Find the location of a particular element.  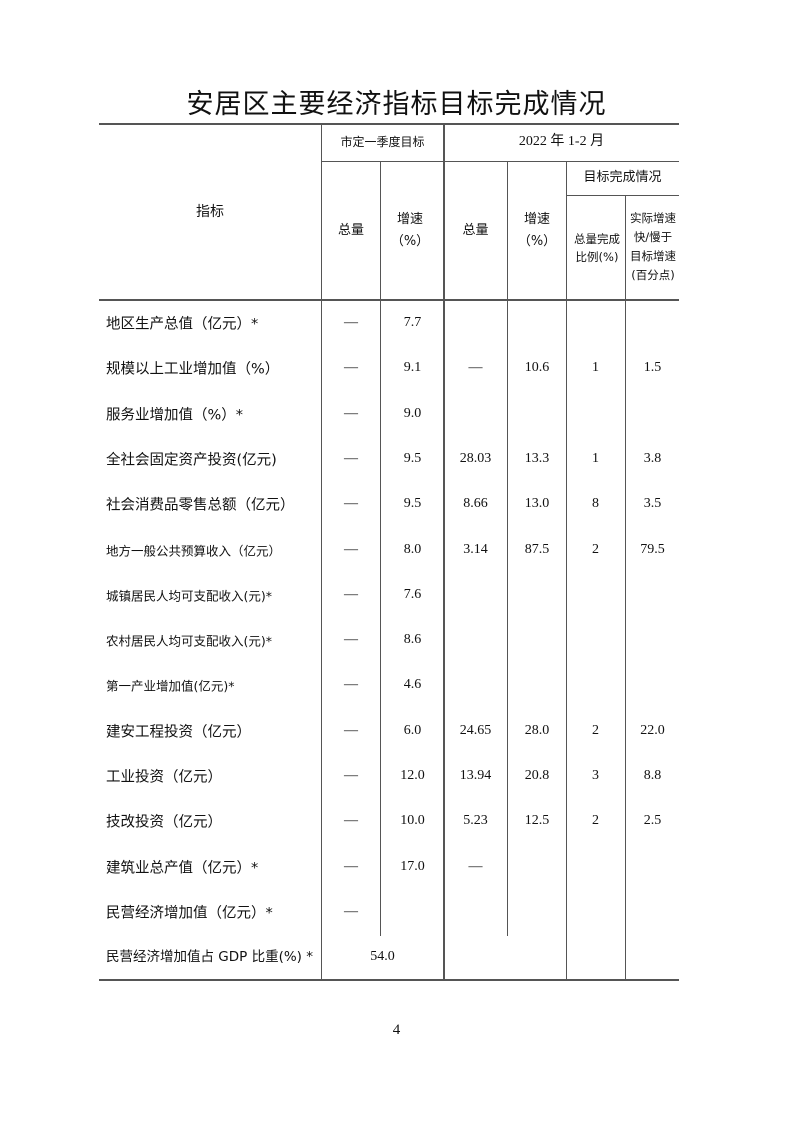

cell-a-total: 13.94 is located at coordinates (475, 775).